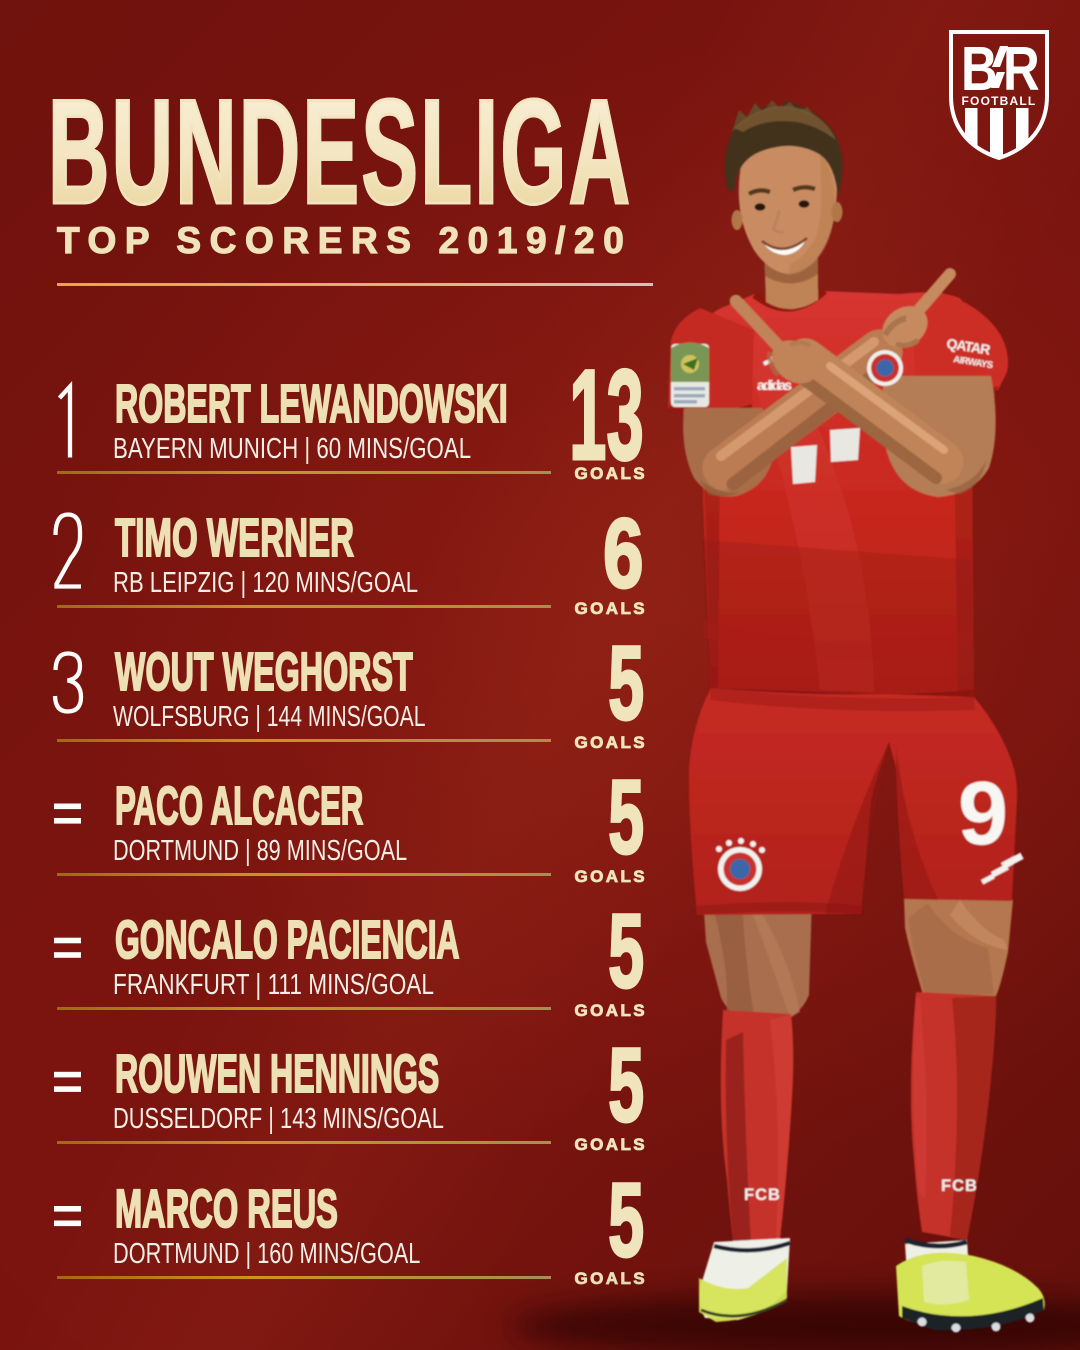  What do you see at coordinates (969, 346) in the screenshot?
I see `svg-text: QATAR` at bounding box center [969, 346].